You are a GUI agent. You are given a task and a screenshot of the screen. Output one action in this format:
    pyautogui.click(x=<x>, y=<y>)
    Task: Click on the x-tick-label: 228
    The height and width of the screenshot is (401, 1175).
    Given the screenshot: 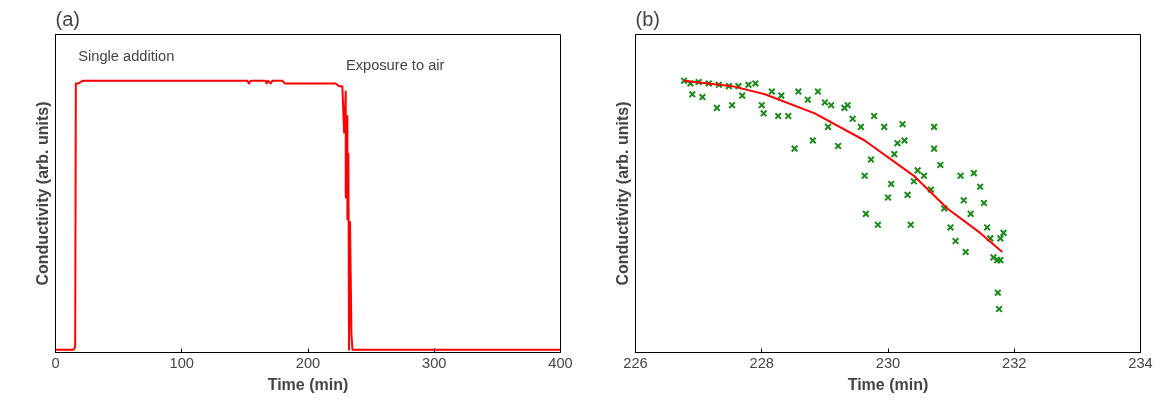 What is the action you would take?
    pyautogui.click(x=761, y=362)
    